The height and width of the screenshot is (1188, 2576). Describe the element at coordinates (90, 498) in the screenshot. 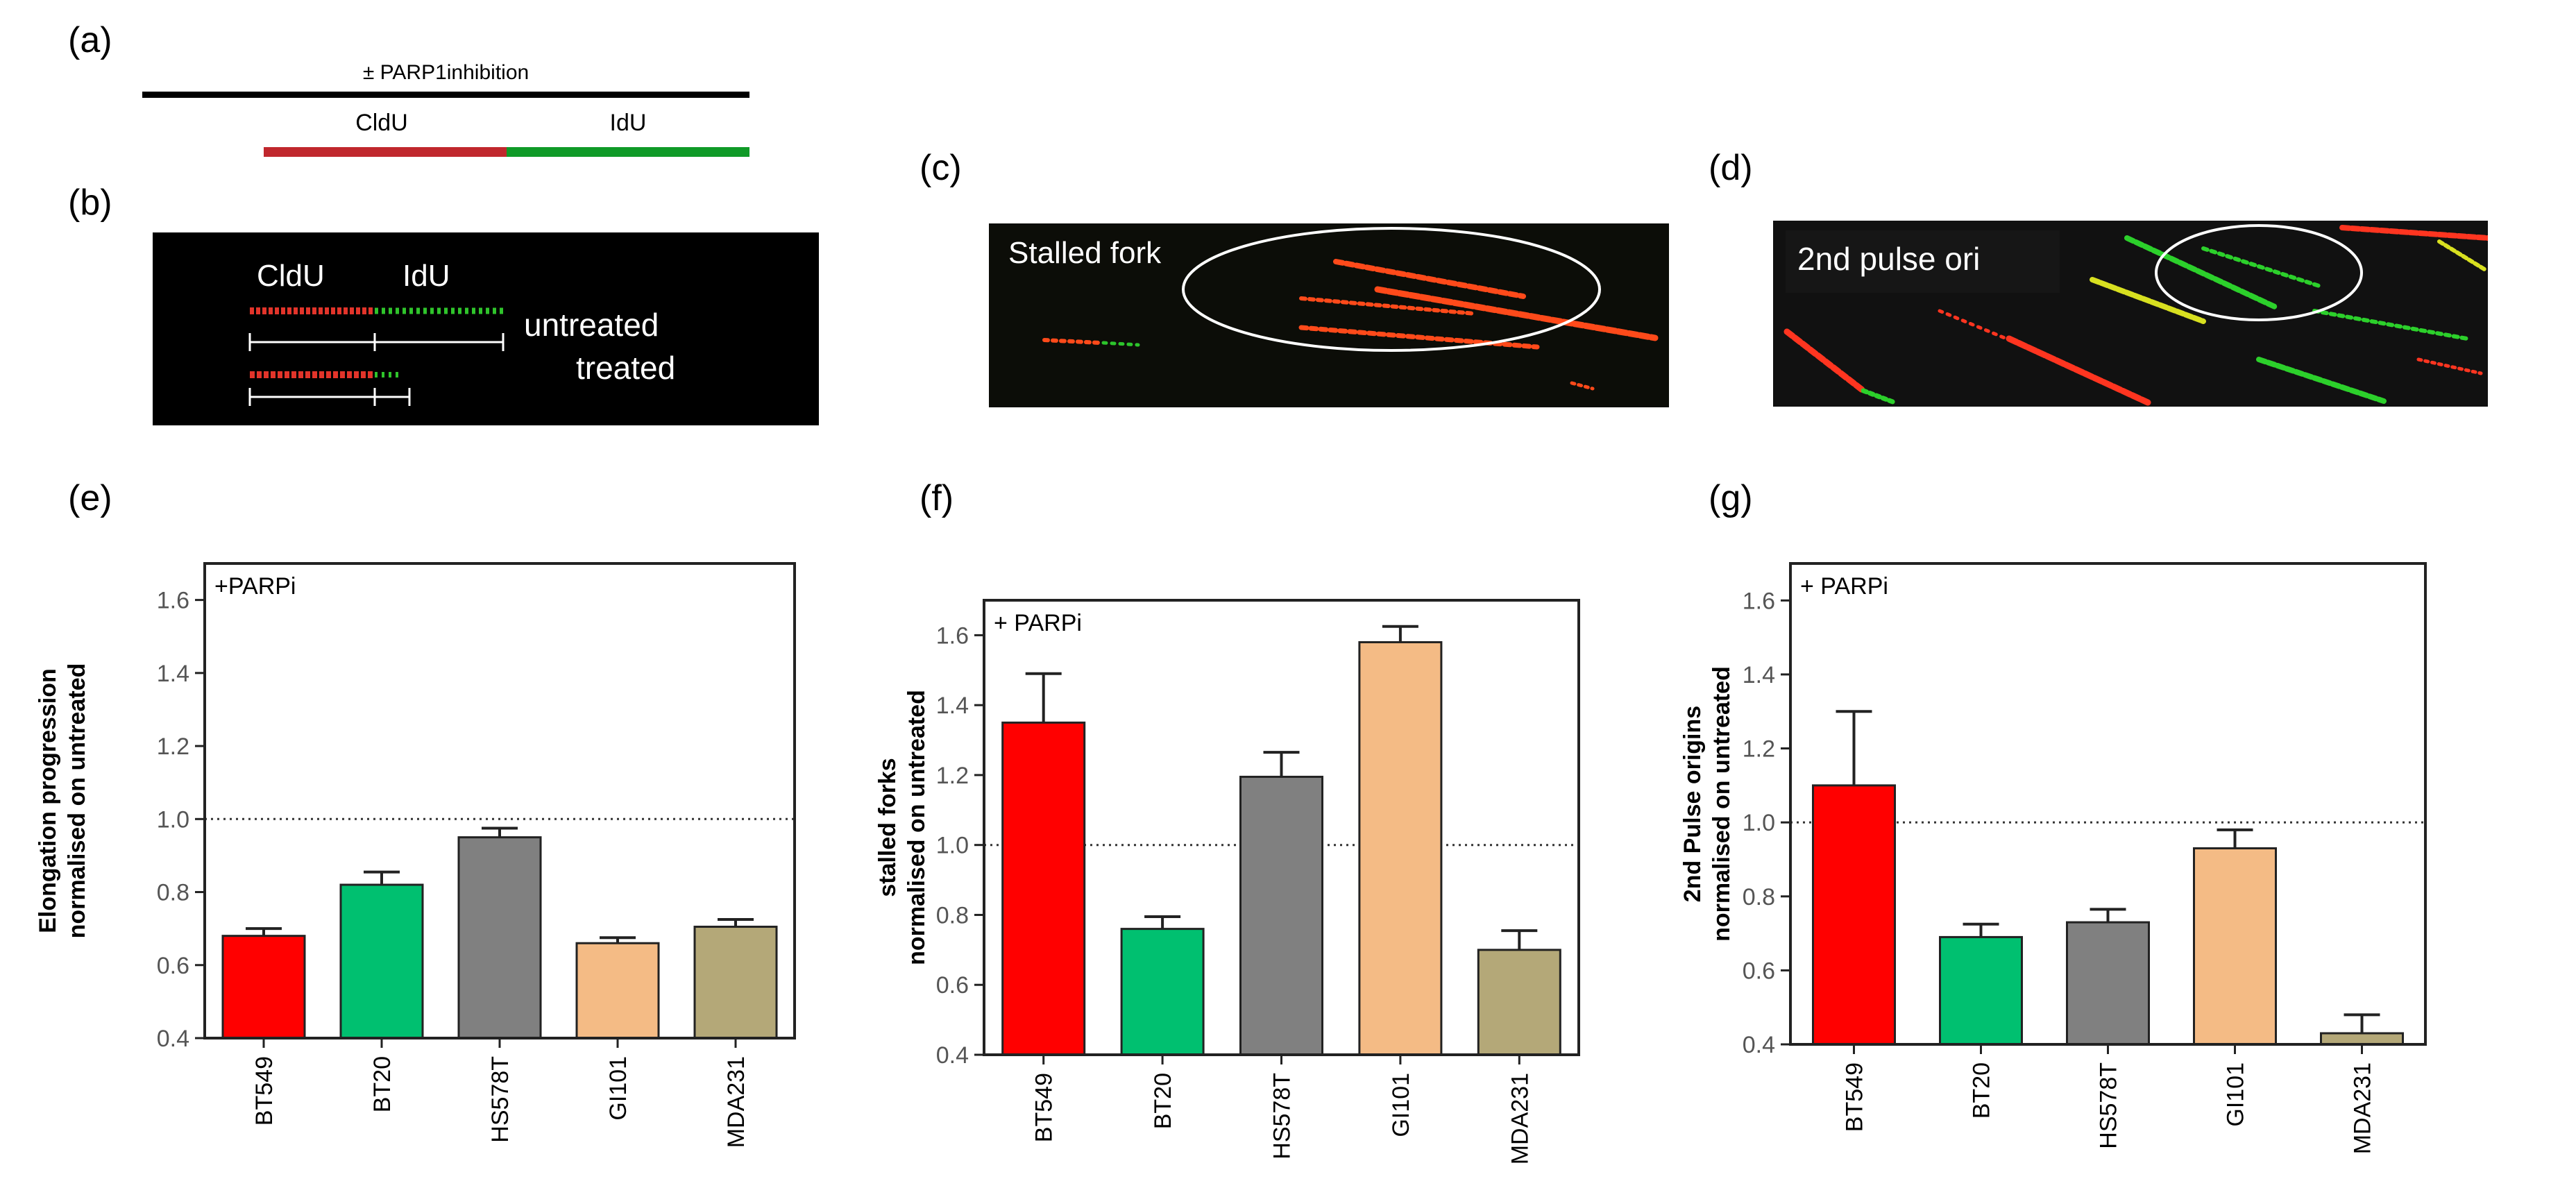

I see `panel-label-e: (e)` at that location.